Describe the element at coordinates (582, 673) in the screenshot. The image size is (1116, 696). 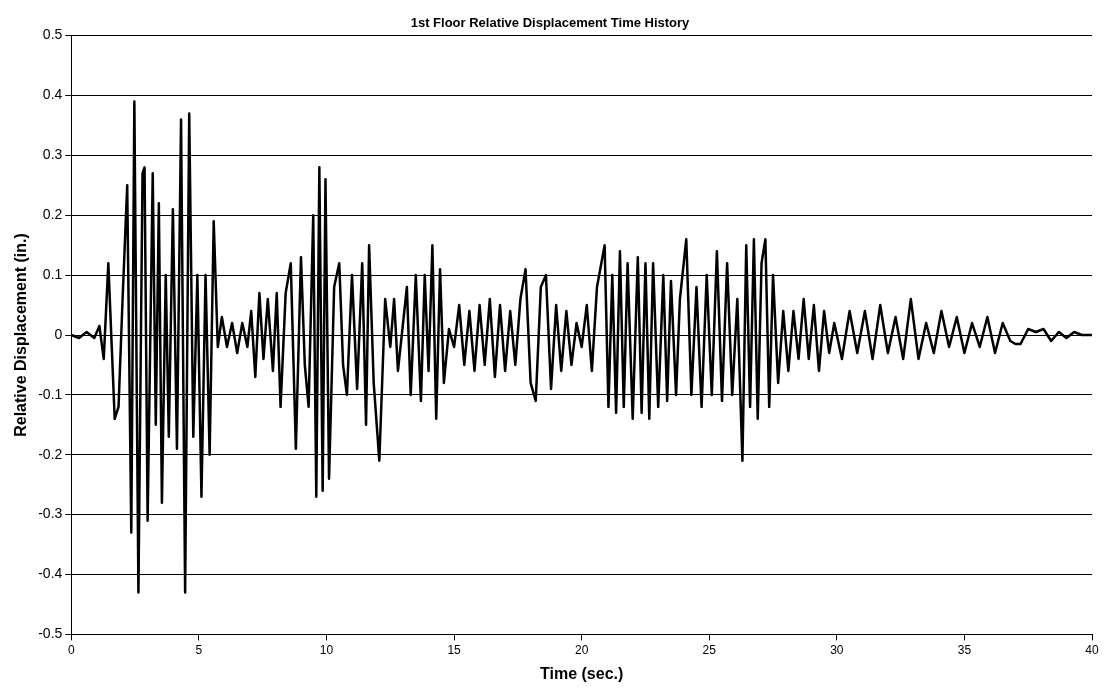
I see `x-axis-title: Time (sec.)` at that location.